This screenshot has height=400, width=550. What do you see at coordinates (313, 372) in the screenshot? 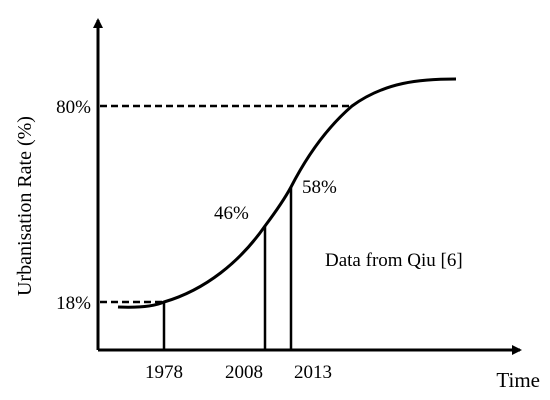
I see `x-tick-label-2013: 2013` at bounding box center [313, 372].